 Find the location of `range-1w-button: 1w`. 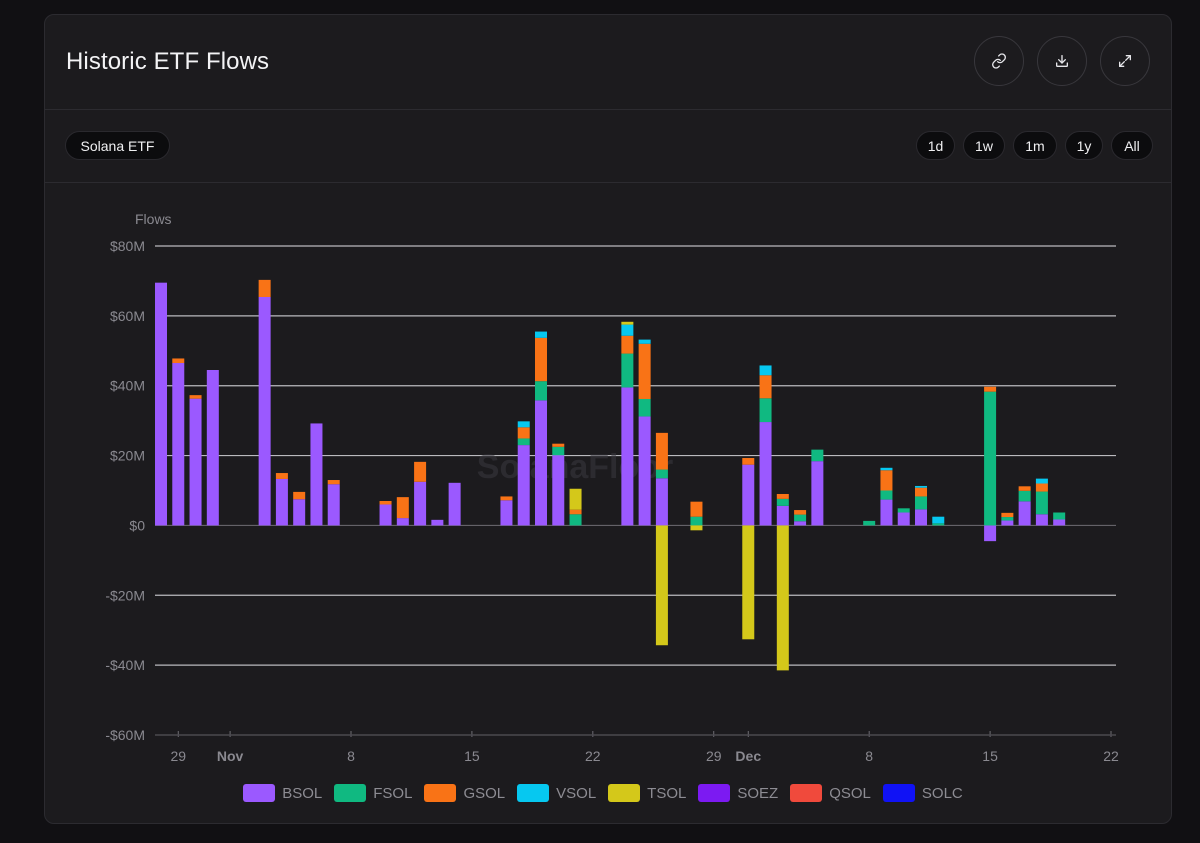

range-1w-button: 1w is located at coordinates (984, 145).